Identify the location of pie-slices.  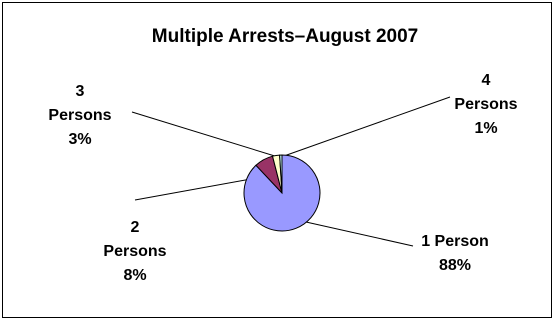
(282, 193).